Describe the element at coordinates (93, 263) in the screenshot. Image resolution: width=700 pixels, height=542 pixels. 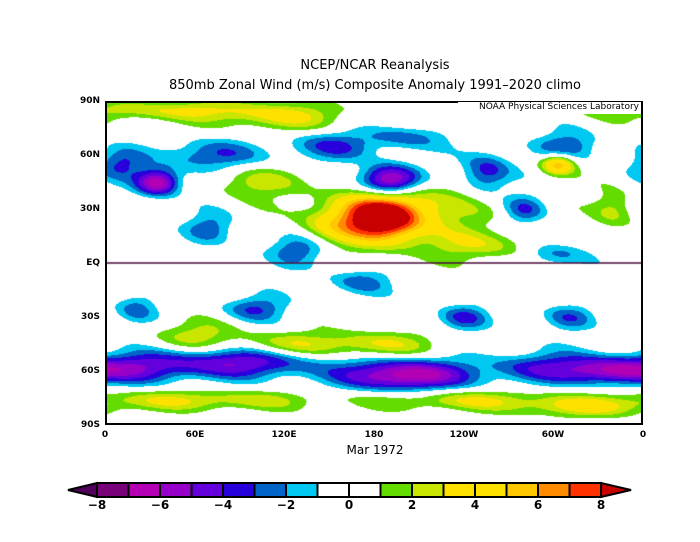
I see `y-tick-label: EQ` at that location.